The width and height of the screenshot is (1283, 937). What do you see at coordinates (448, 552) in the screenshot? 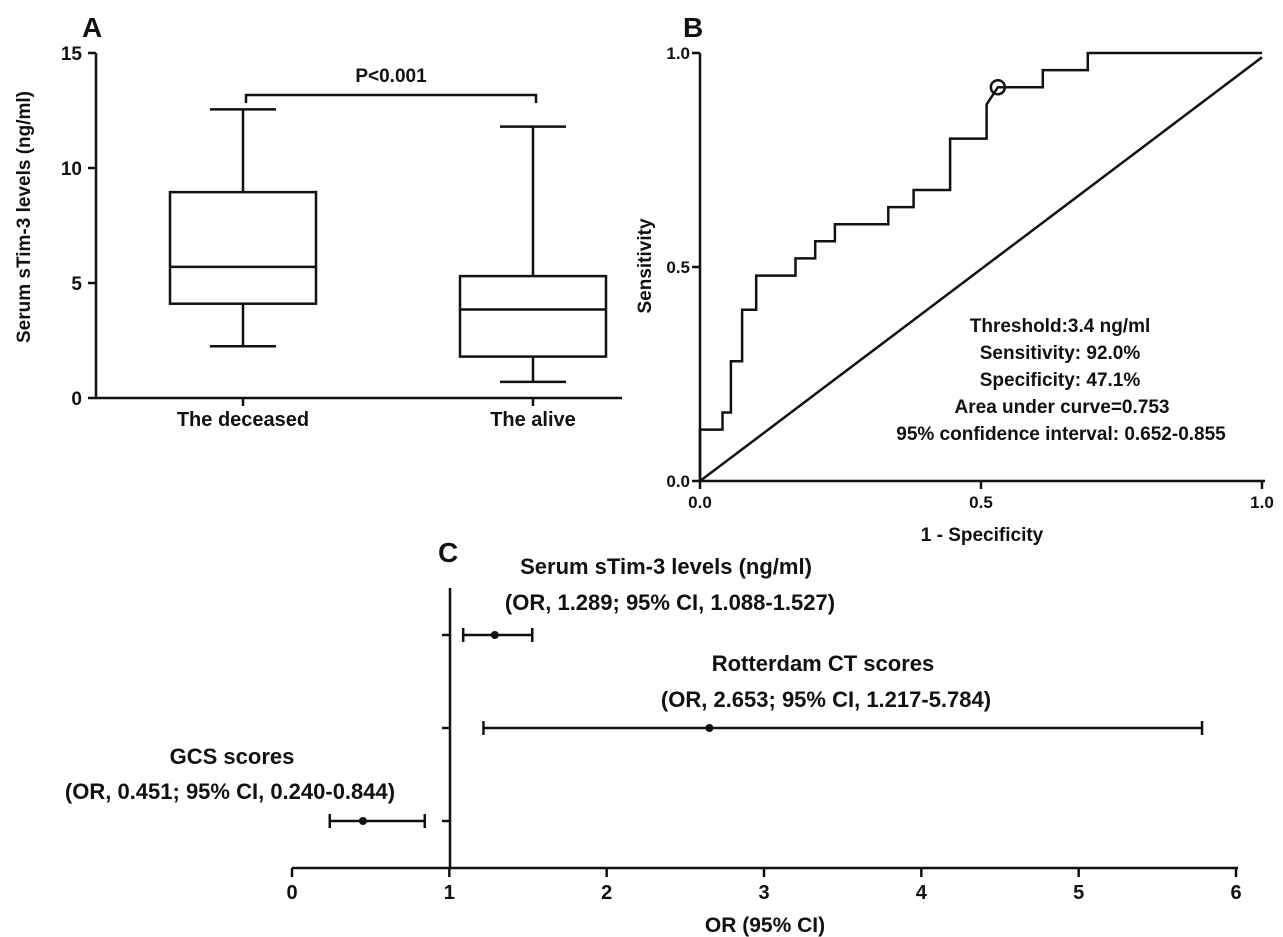
I see `panel-c-letter: C` at bounding box center [448, 552].